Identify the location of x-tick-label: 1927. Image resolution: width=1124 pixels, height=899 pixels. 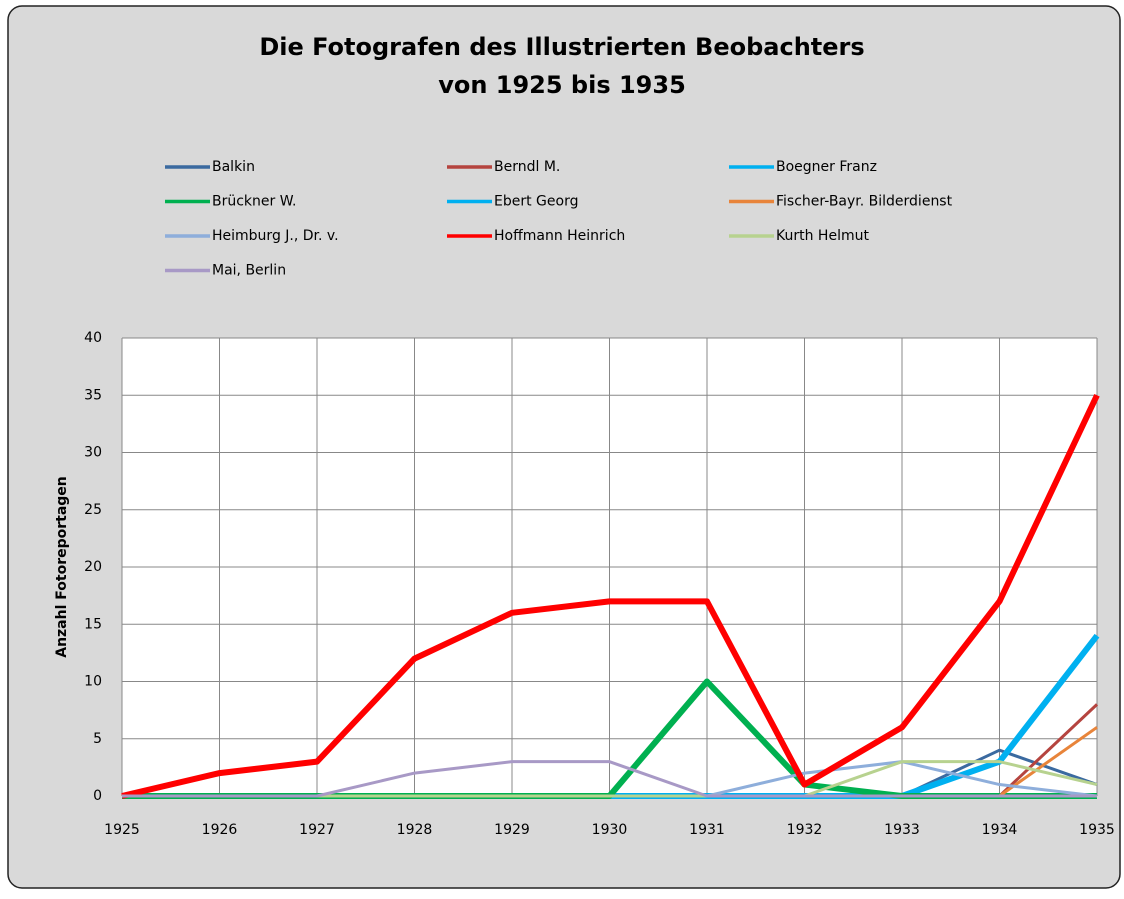
(317, 830).